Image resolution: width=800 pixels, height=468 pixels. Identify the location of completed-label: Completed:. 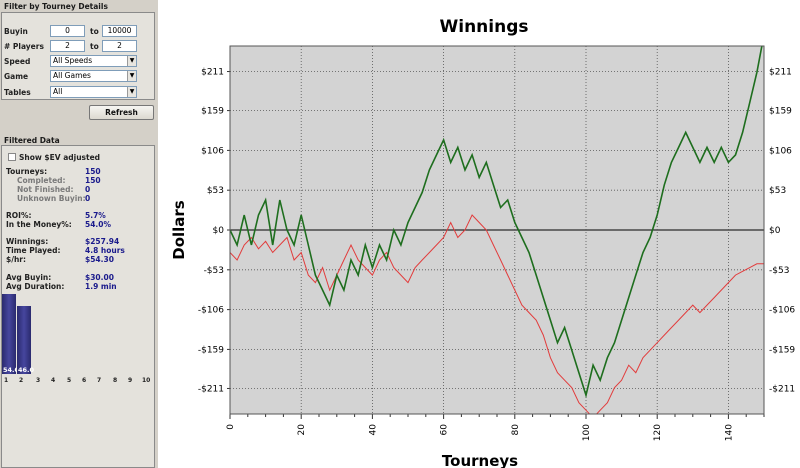
(41, 180).